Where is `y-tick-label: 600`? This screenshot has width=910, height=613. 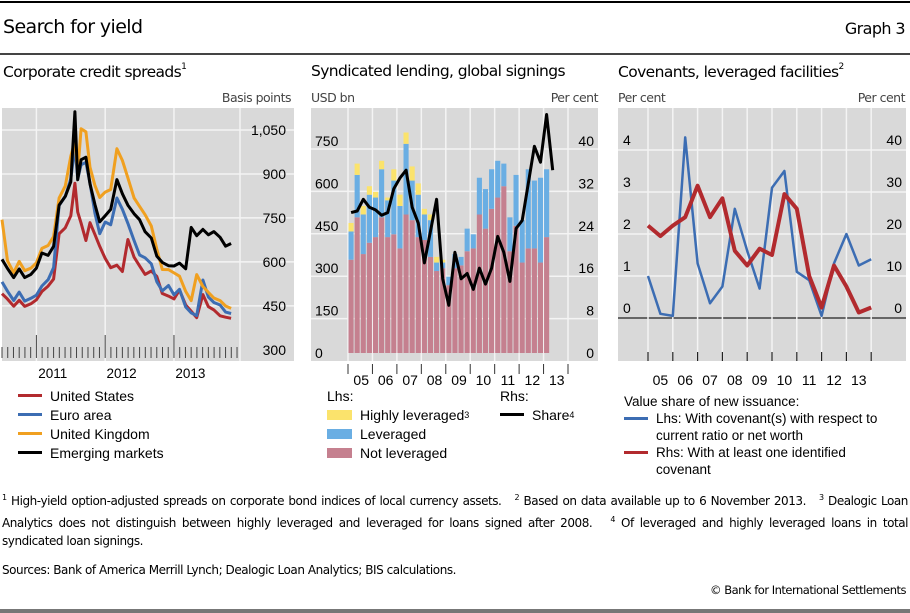 y-tick-label: 600 is located at coordinates (275, 262).